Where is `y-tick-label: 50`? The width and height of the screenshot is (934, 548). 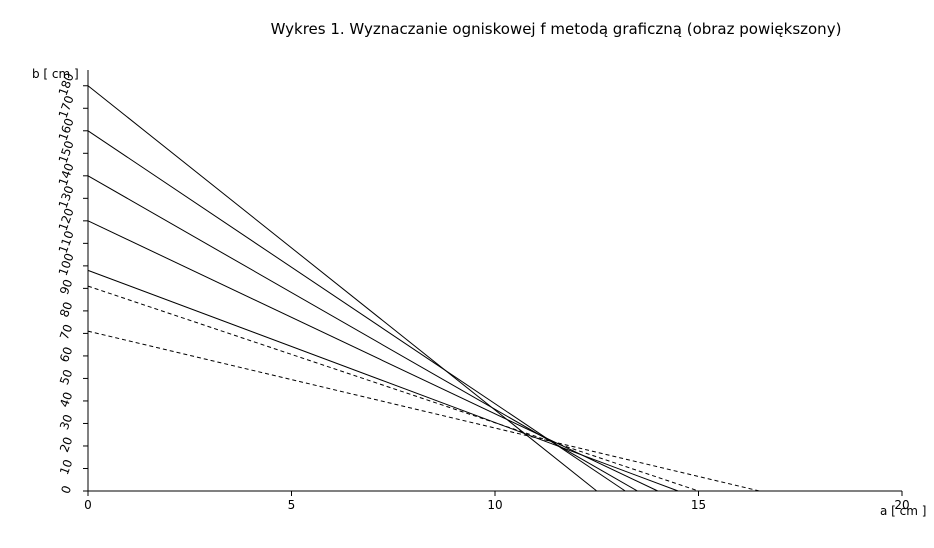
y-tick-label: 50 is located at coordinates (66, 376).